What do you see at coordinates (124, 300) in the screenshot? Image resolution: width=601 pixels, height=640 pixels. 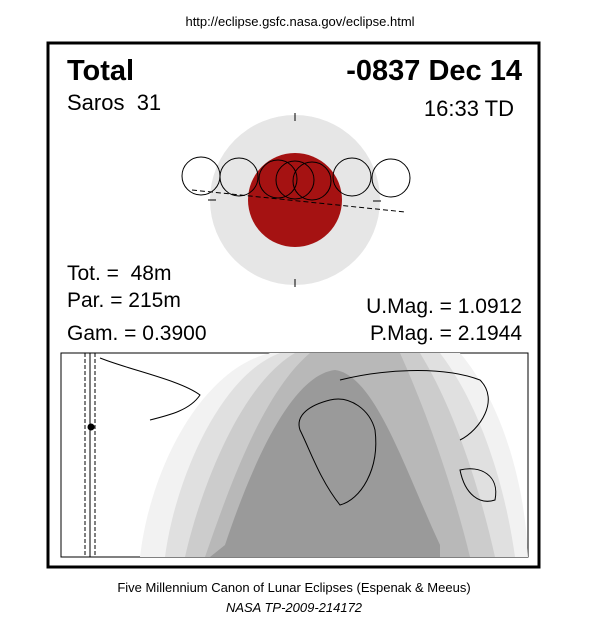 I see `partial-duration: Par. = 215m` at bounding box center [124, 300].